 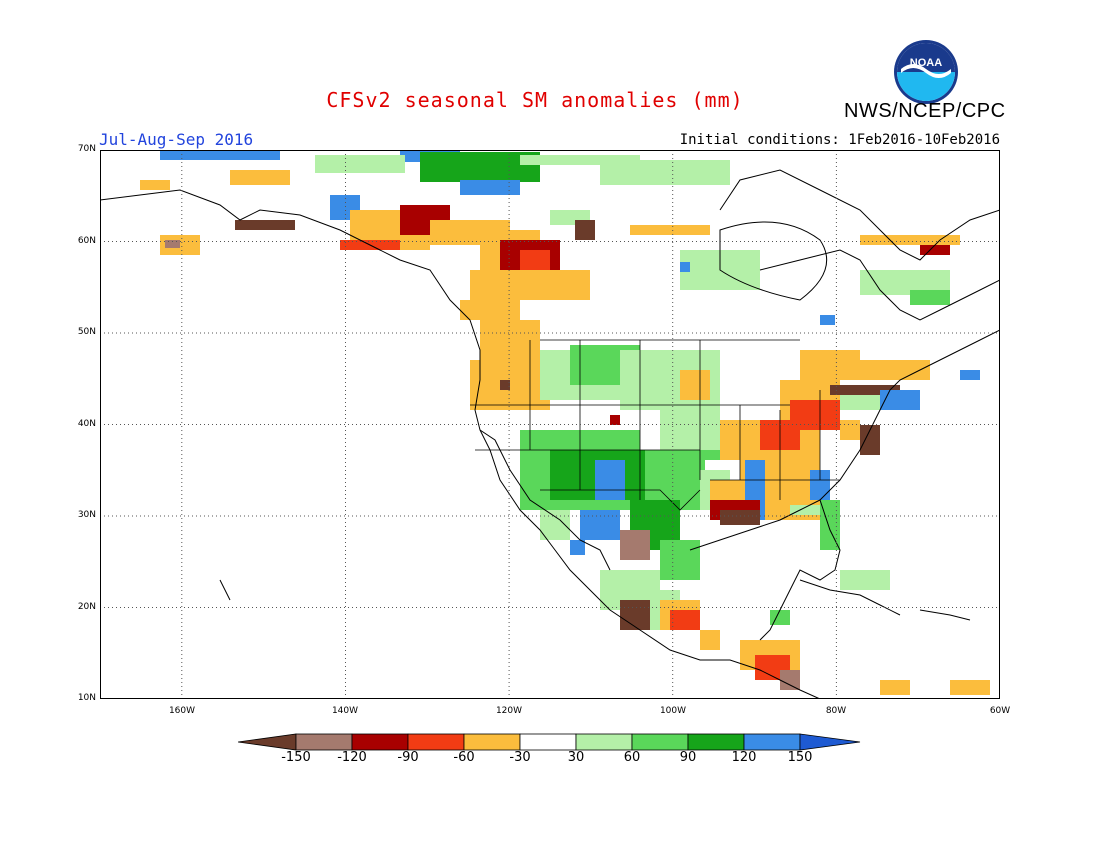 What do you see at coordinates (576, 757) in the screenshot?
I see `cbar-tick-30: 30` at bounding box center [576, 757].